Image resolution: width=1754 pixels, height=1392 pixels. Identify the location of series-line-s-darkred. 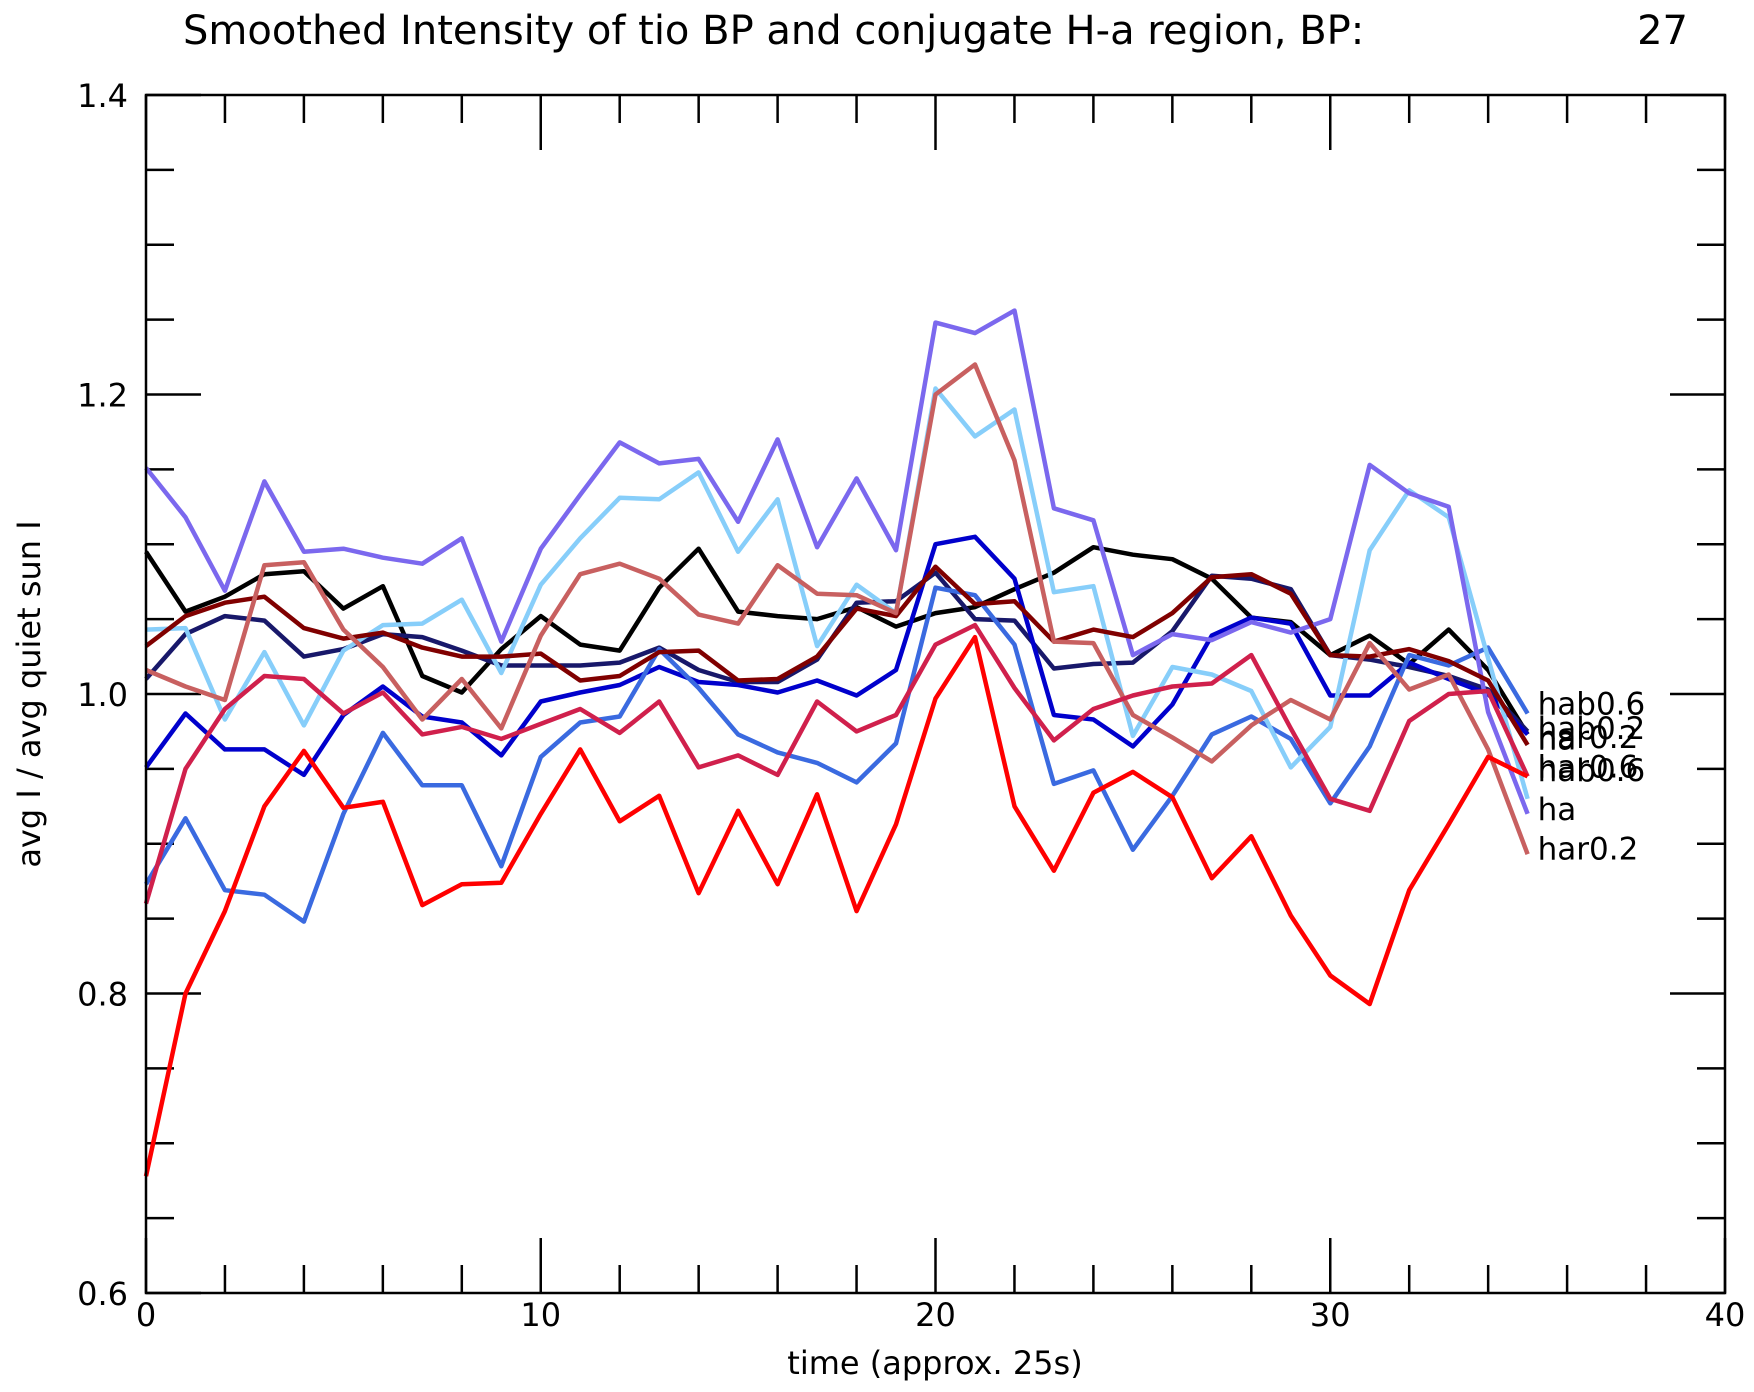
(837, 655).